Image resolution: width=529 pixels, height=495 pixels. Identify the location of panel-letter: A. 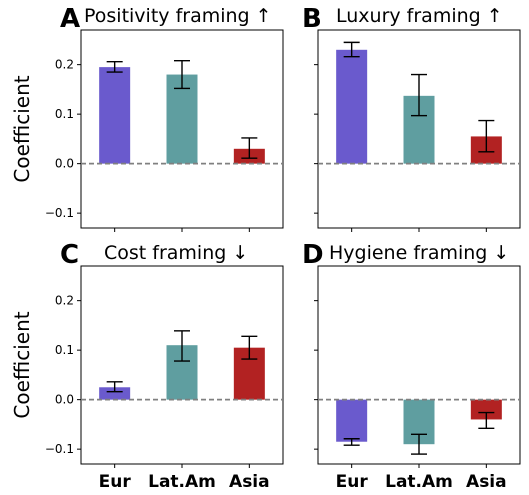
(70, 19).